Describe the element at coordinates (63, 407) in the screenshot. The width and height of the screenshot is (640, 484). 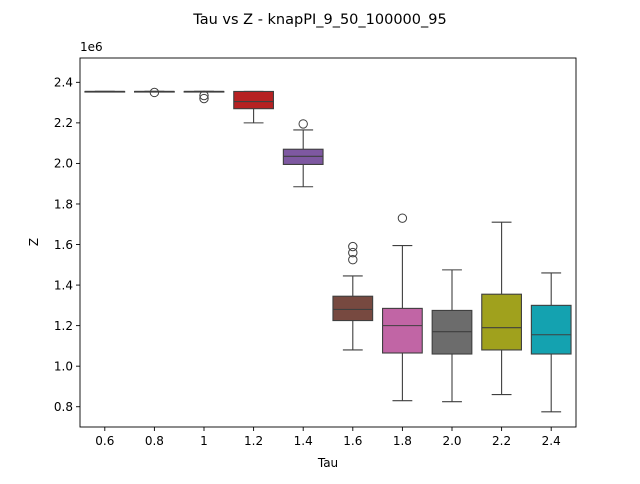
I see `y-tick-label: 0.8` at that location.